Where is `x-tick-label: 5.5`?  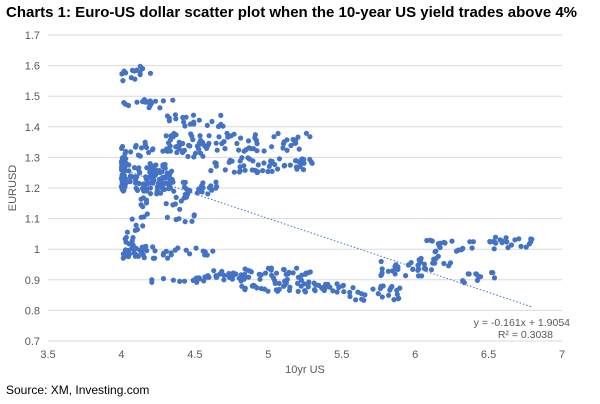
x-tick-label: 5.5 is located at coordinates (341, 355).